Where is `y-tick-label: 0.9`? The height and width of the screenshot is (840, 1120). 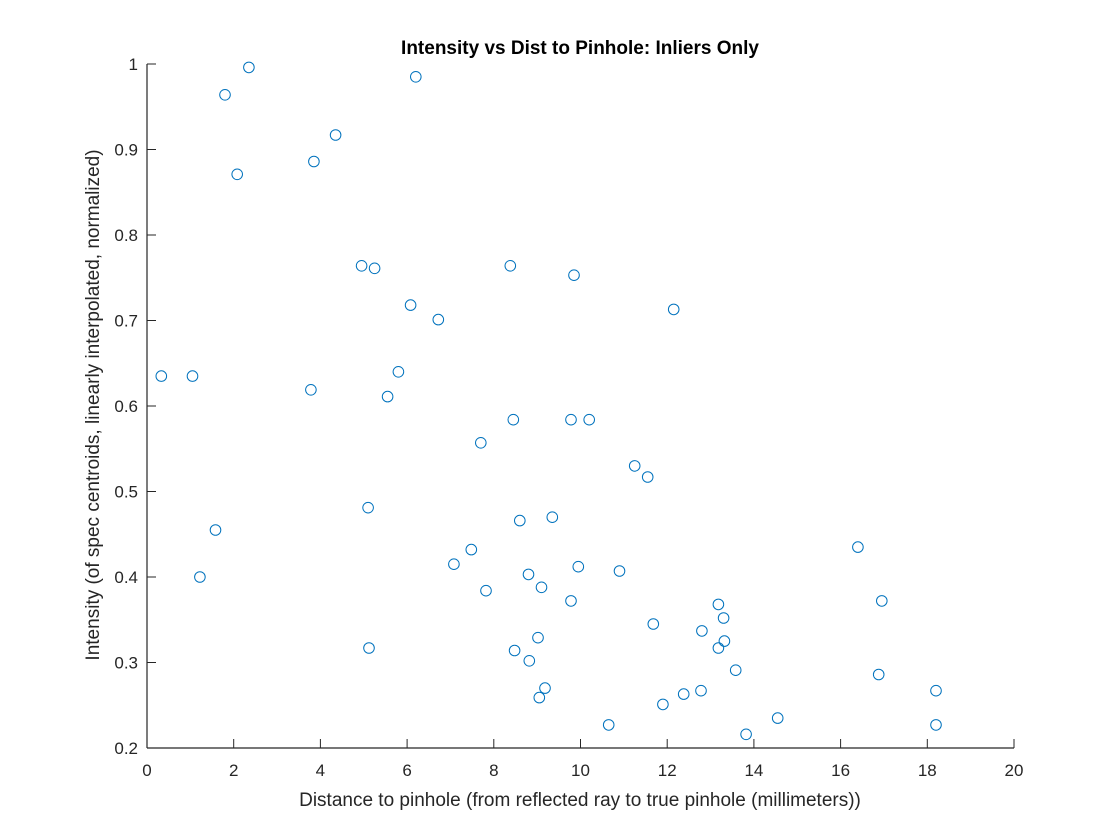 y-tick-label: 0.9 is located at coordinates (126, 150).